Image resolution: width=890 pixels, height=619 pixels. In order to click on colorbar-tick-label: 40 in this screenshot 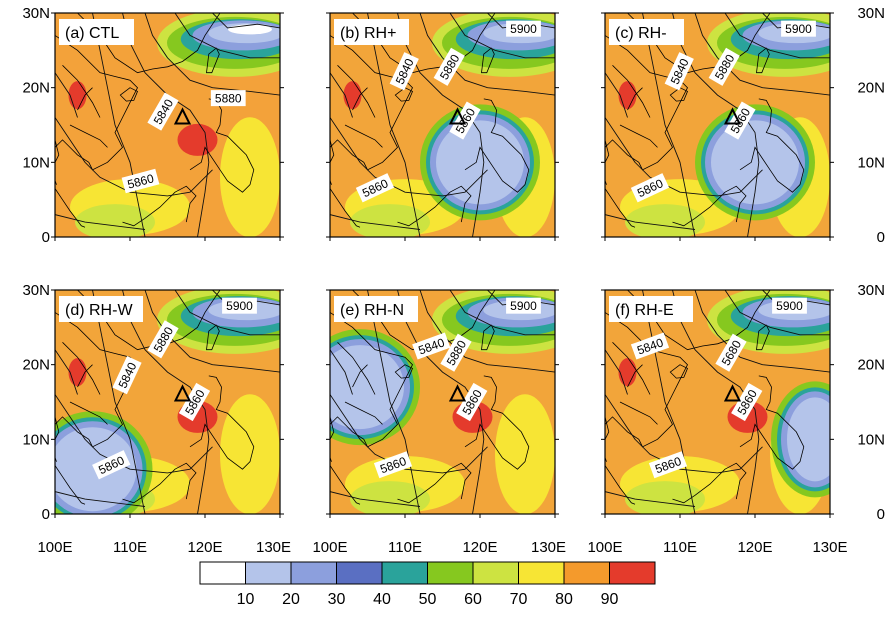, I will do `click(382, 599)`.